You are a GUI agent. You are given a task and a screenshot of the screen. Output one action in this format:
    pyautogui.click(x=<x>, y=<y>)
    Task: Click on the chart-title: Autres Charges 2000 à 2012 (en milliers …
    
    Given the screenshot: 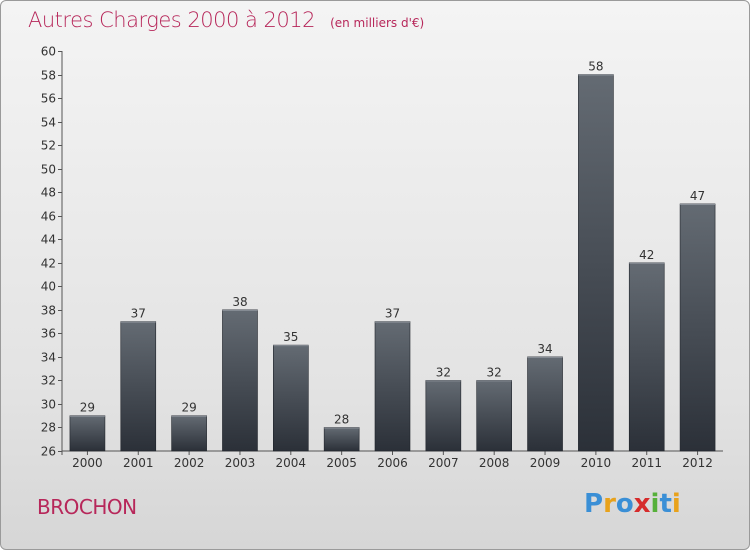 What is the action you would take?
    pyautogui.click(x=226, y=20)
    